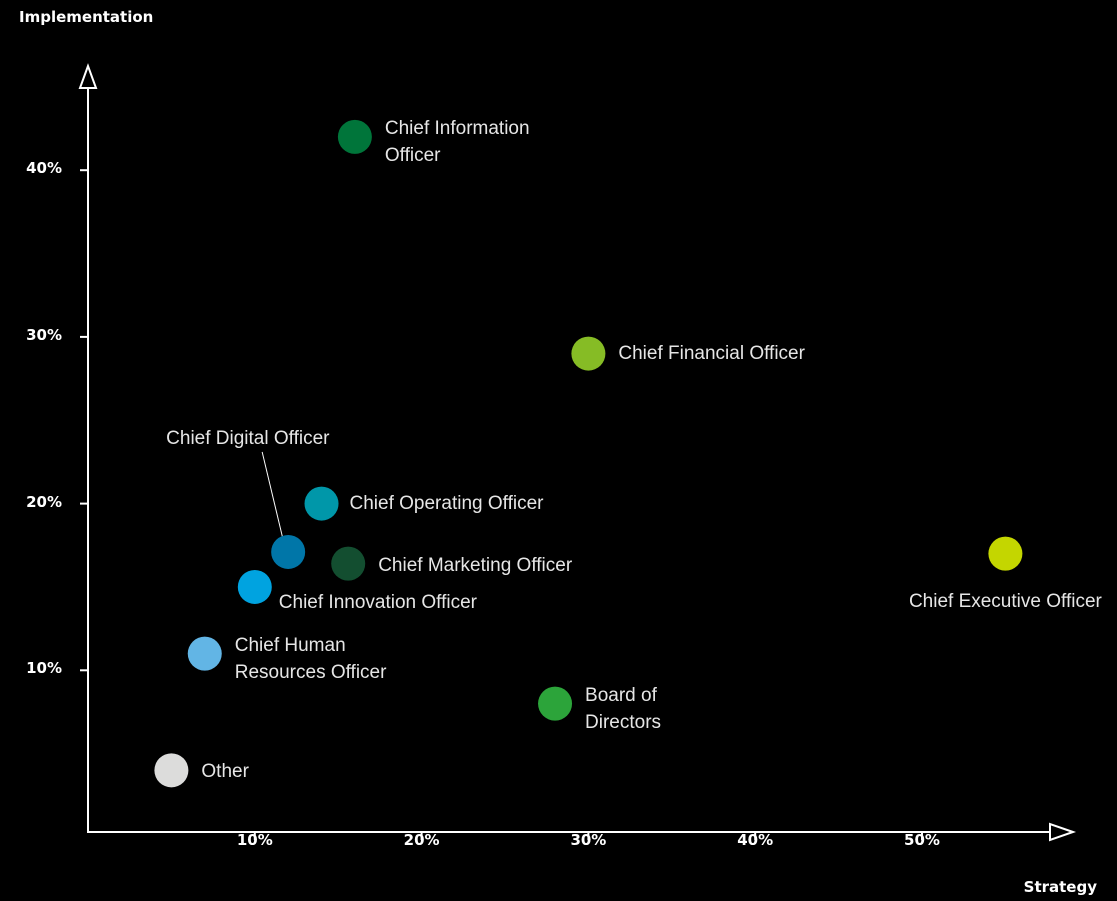 The height and width of the screenshot is (901, 1117). Describe the element at coordinates (446, 503) in the screenshot. I see `point-label: Chief Operating Officer` at that location.